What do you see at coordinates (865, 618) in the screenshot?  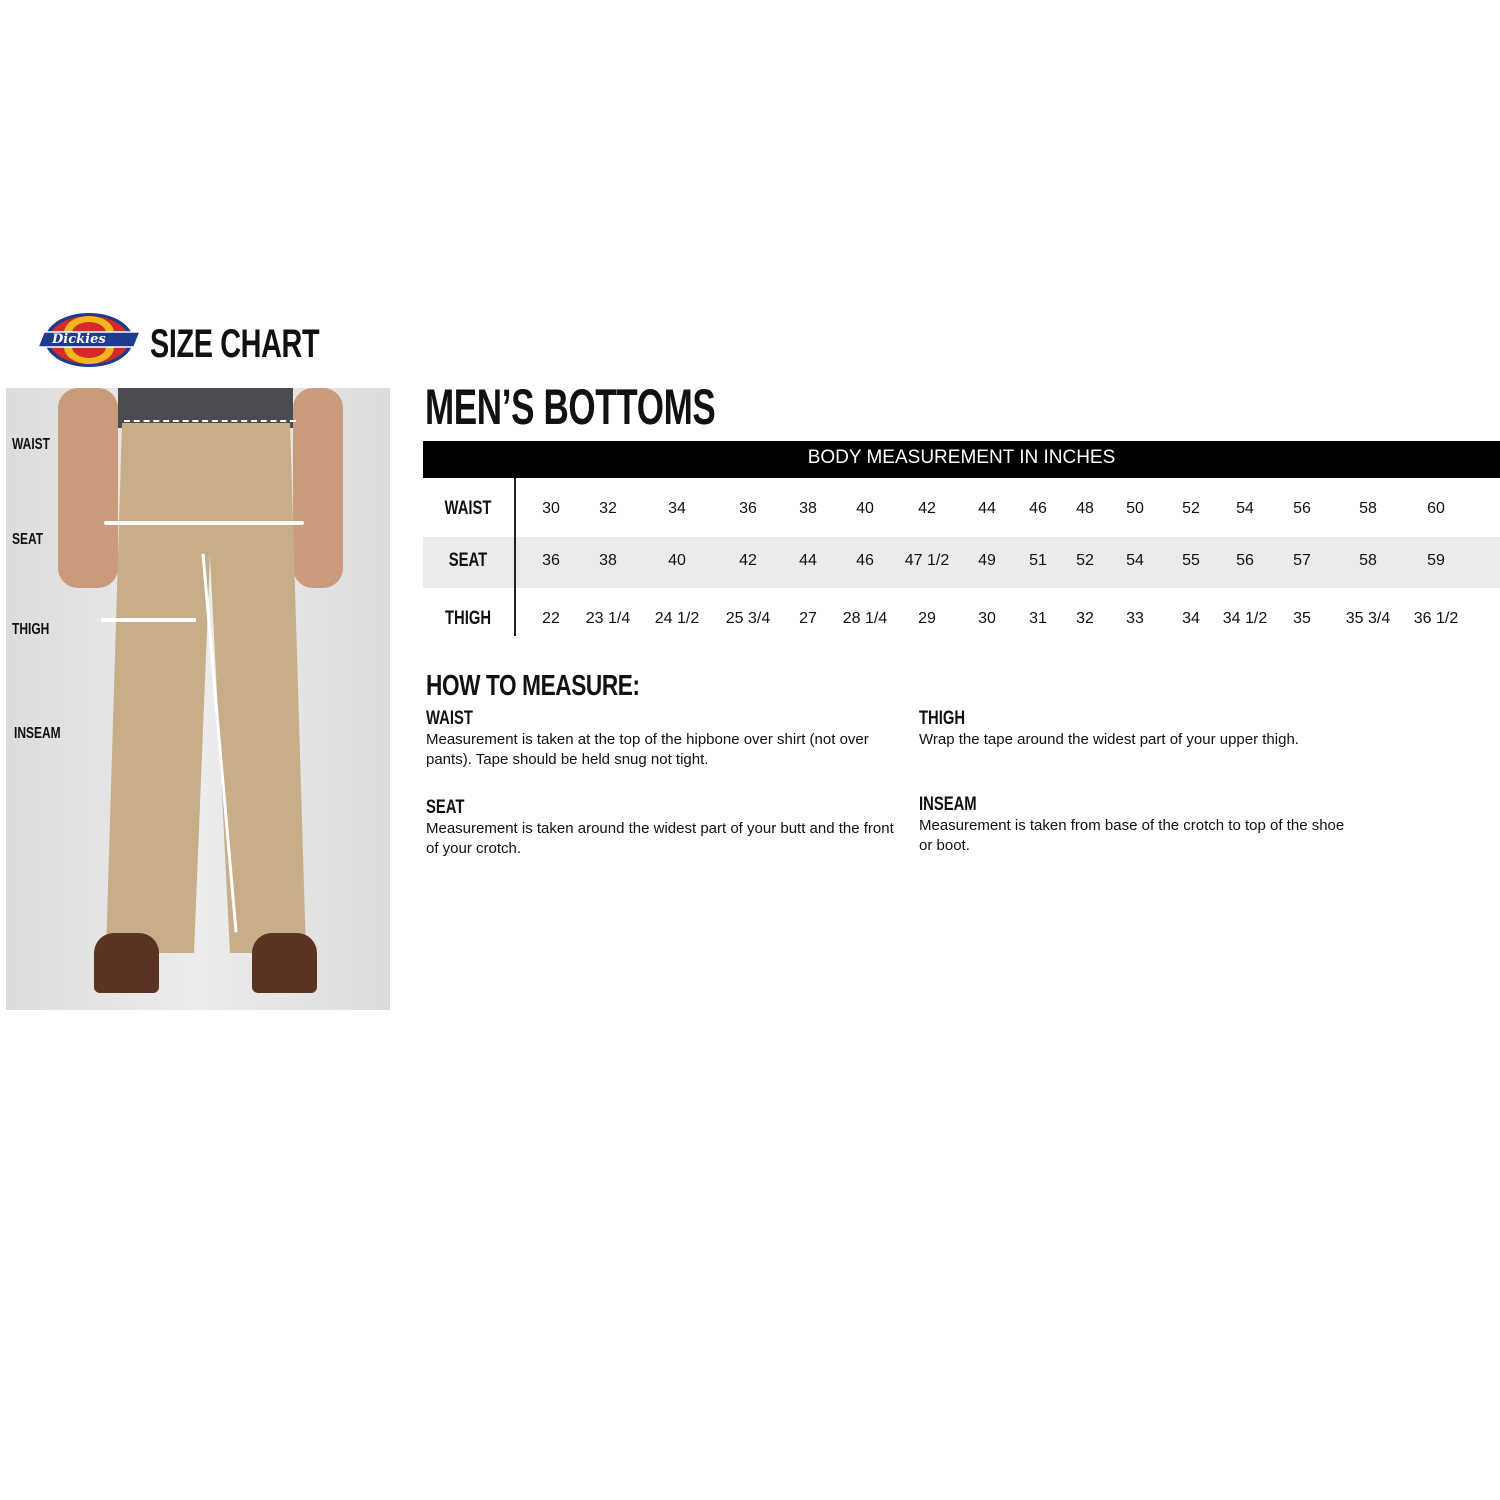 I see `table-cell: 28 1/4` at bounding box center [865, 618].